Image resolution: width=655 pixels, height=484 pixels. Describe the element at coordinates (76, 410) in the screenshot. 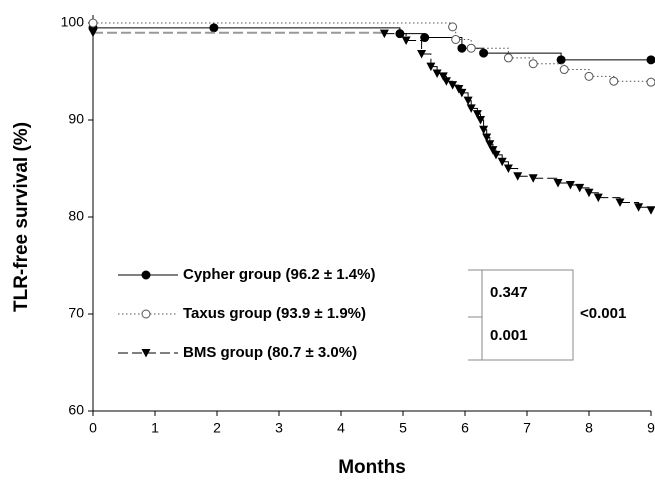

I see `y-tick-label: 60` at that location.